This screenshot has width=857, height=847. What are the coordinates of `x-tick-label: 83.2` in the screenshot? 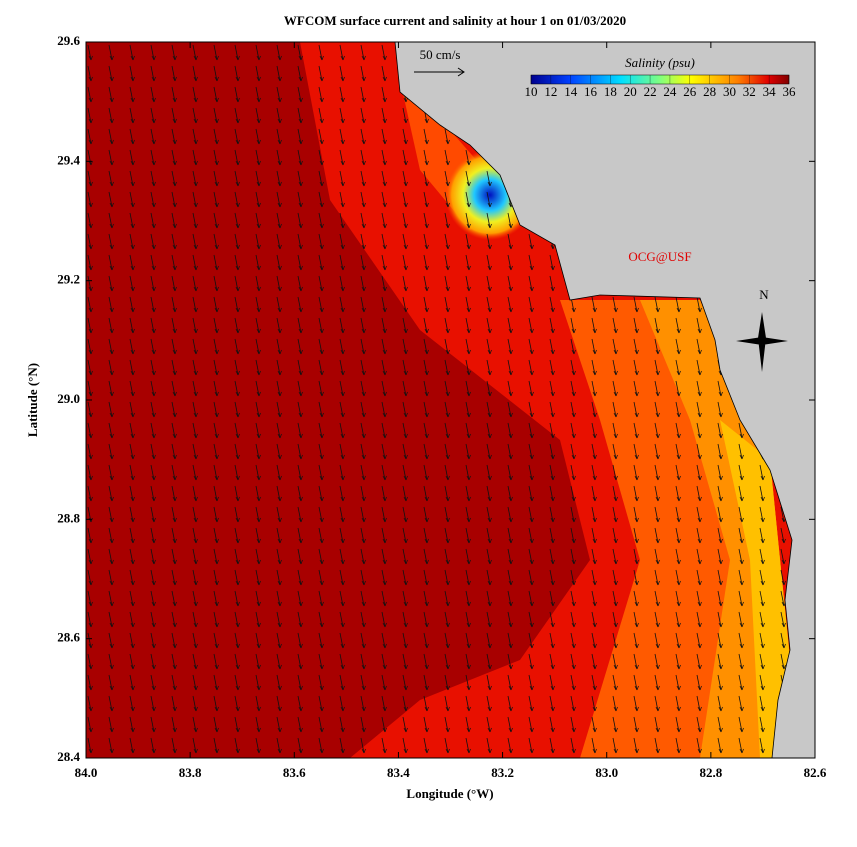 It's located at (502, 772).